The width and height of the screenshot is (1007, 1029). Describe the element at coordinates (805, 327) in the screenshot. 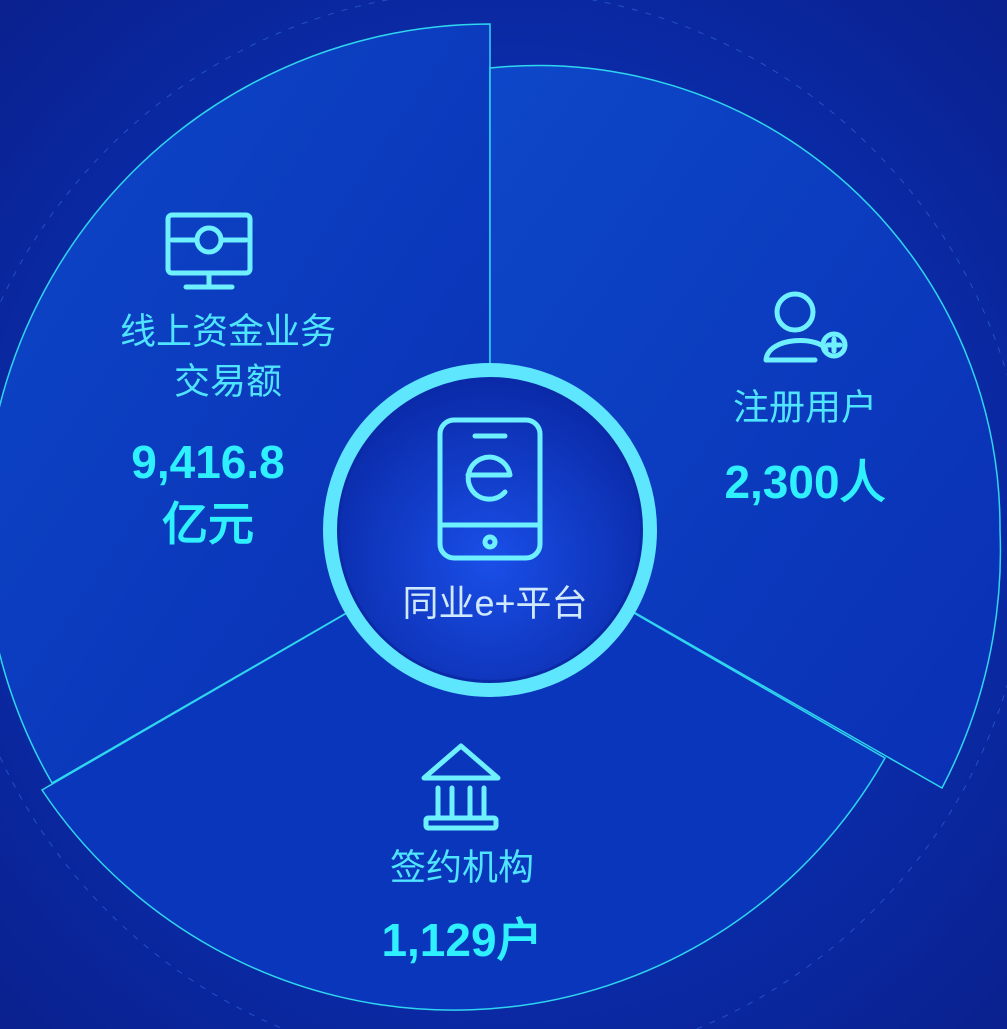

I see `user-icon` at that location.